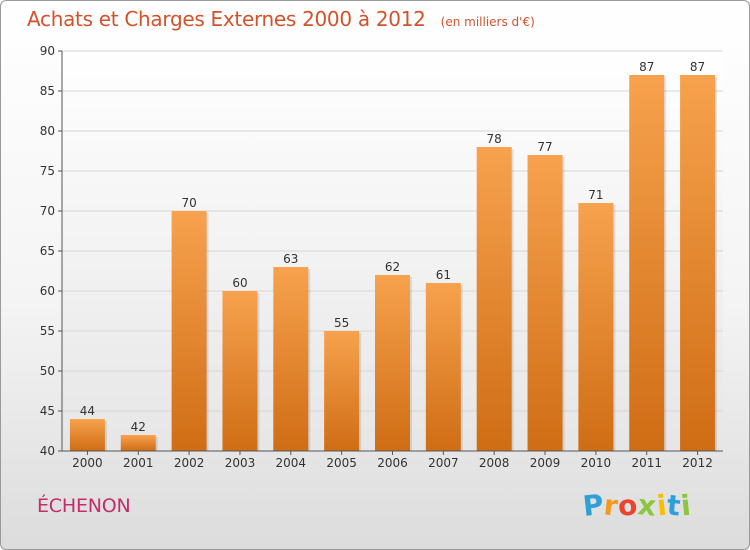 This screenshot has width=750, height=550. What do you see at coordinates (188, 203) in the screenshot?
I see `data-label: 70` at bounding box center [188, 203].